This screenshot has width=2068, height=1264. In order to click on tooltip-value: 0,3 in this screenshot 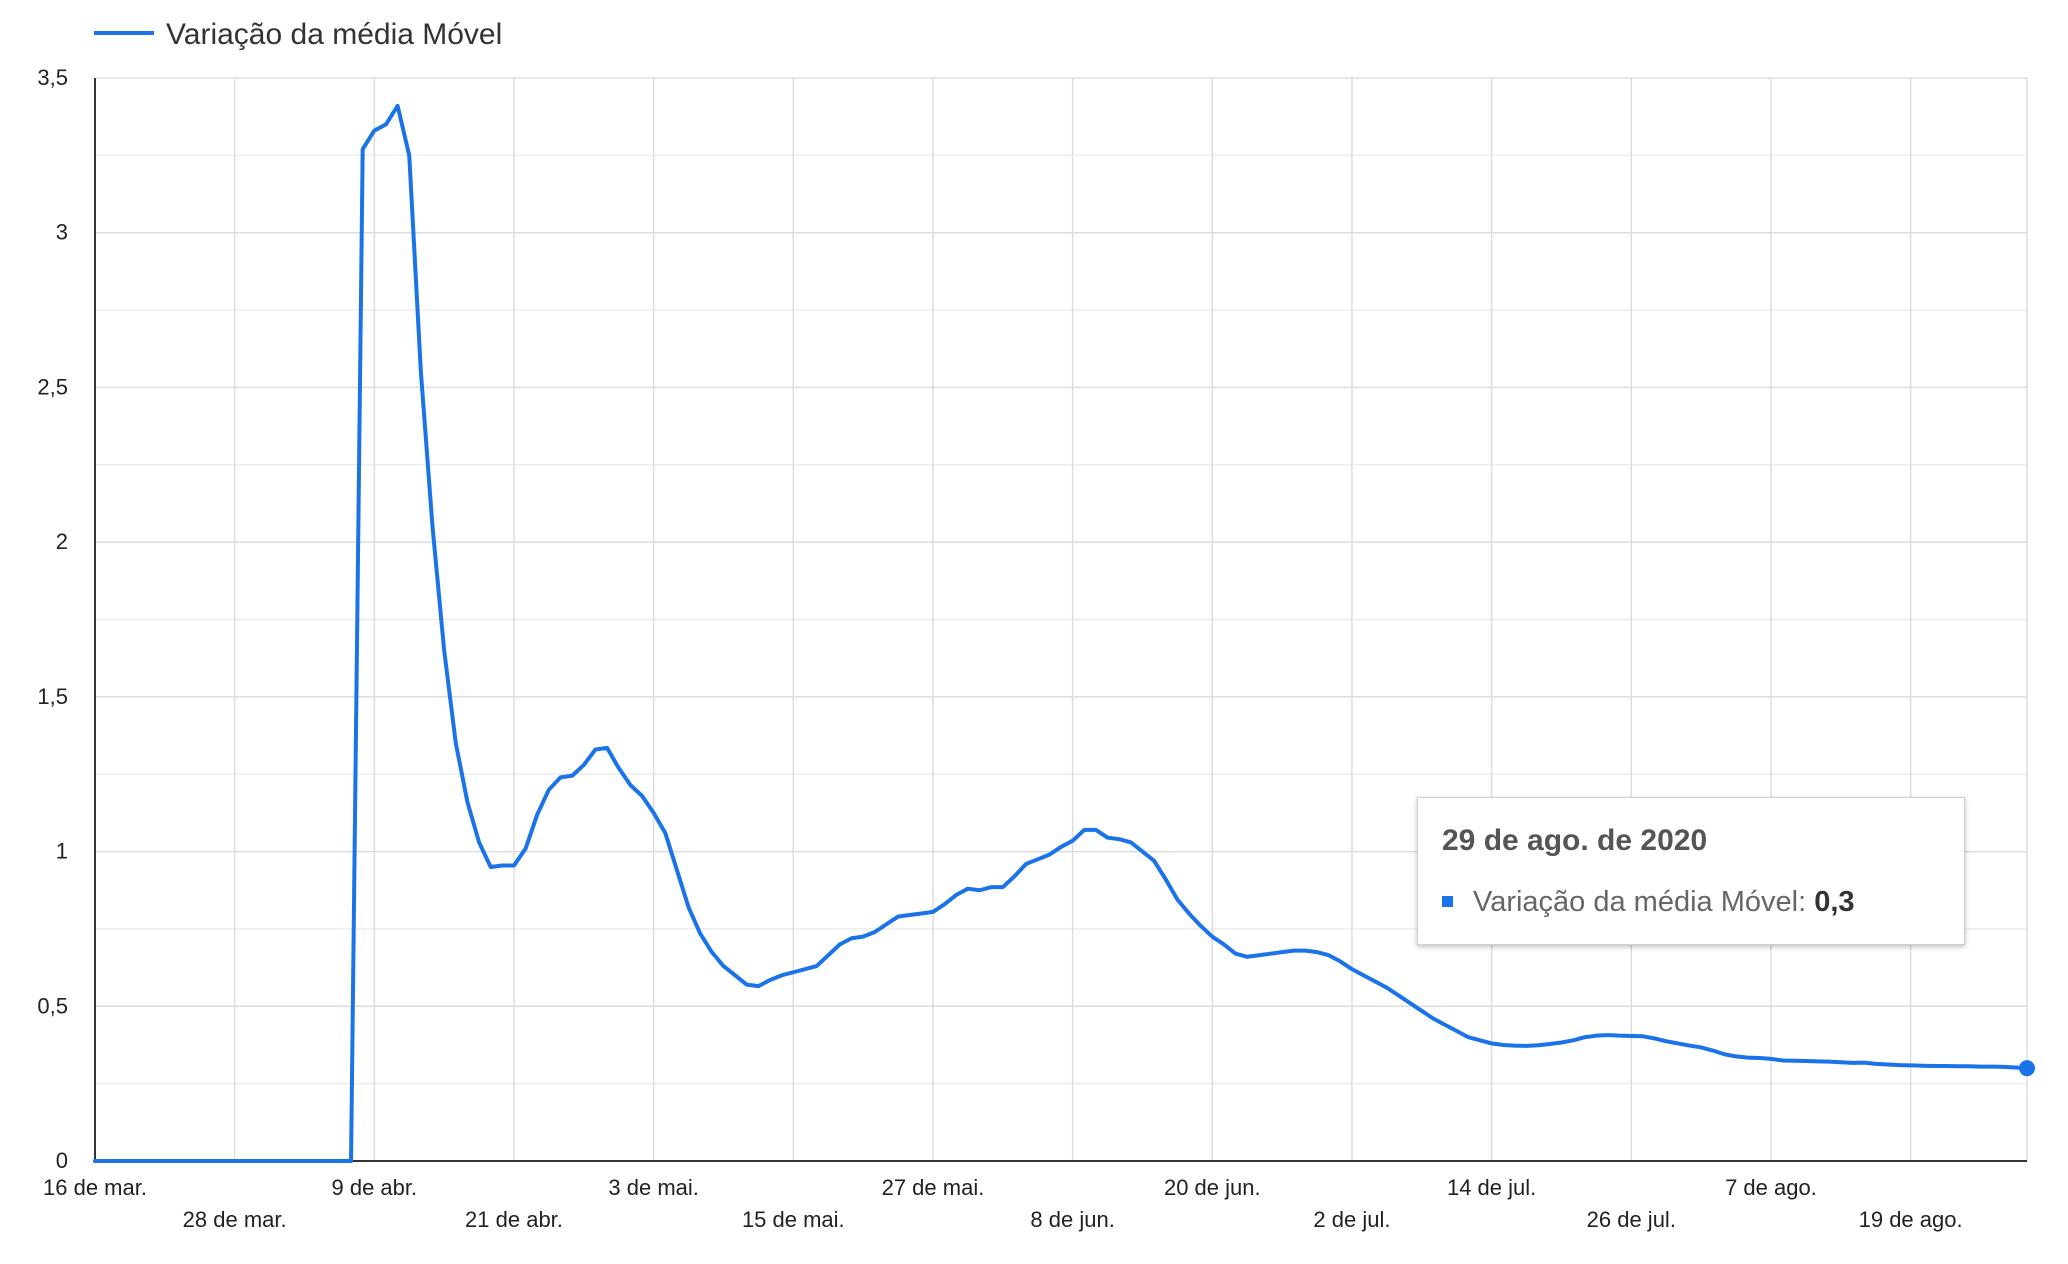, I will do `click(1834, 902)`.